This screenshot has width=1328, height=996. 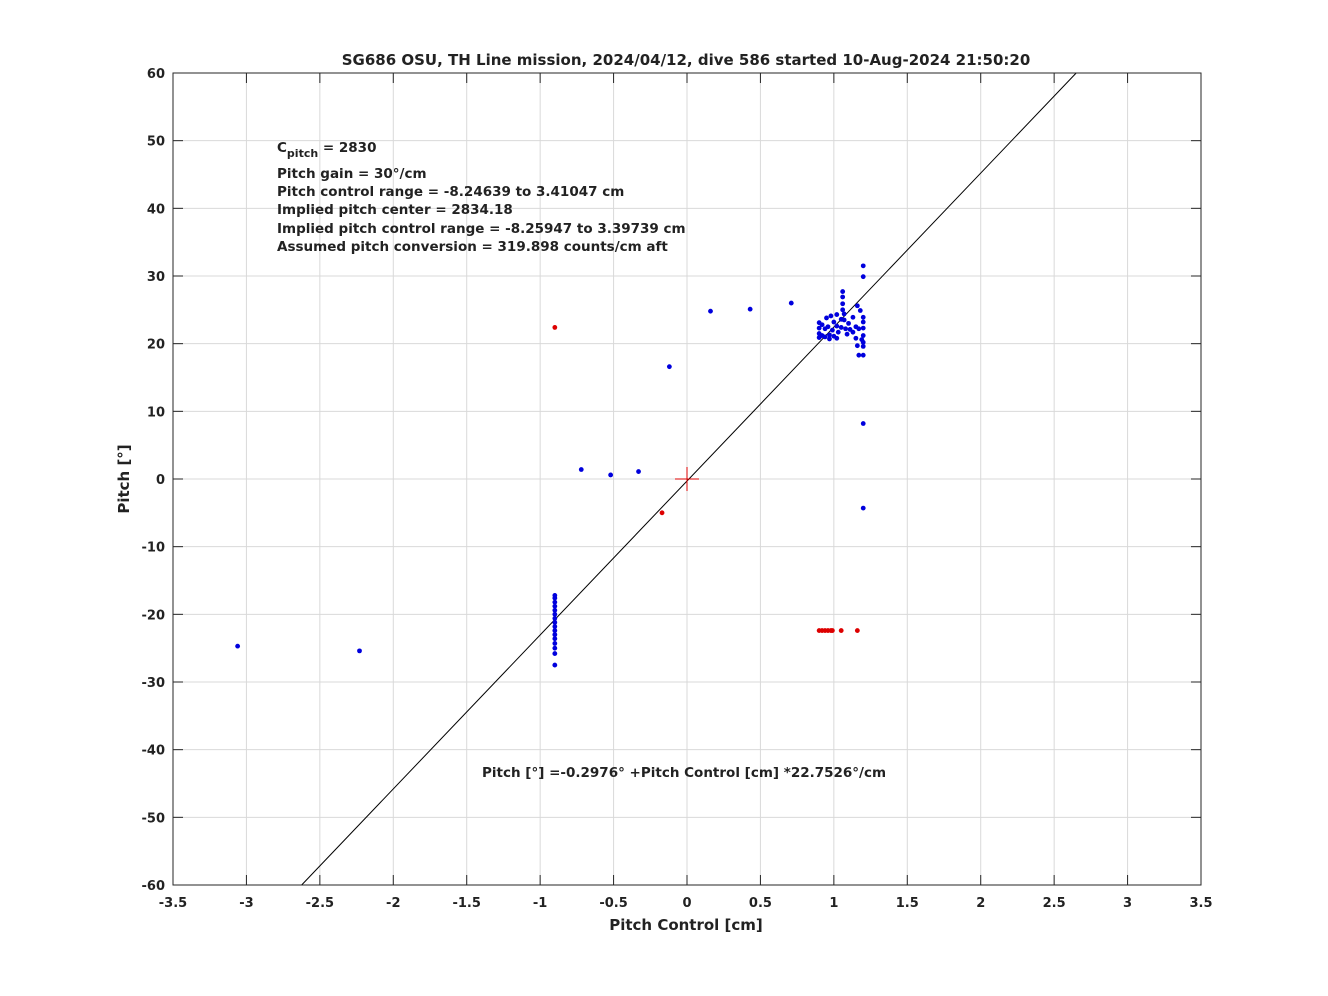 What do you see at coordinates (173, 903) in the screenshot?
I see `x-tick-label: -3.5` at bounding box center [173, 903].